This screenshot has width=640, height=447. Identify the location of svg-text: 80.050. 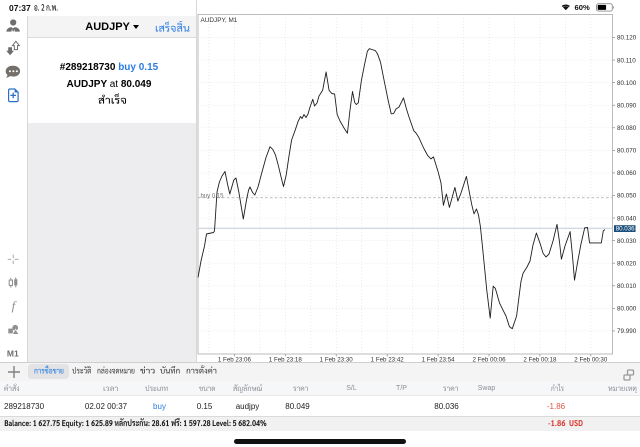
(627, 196).